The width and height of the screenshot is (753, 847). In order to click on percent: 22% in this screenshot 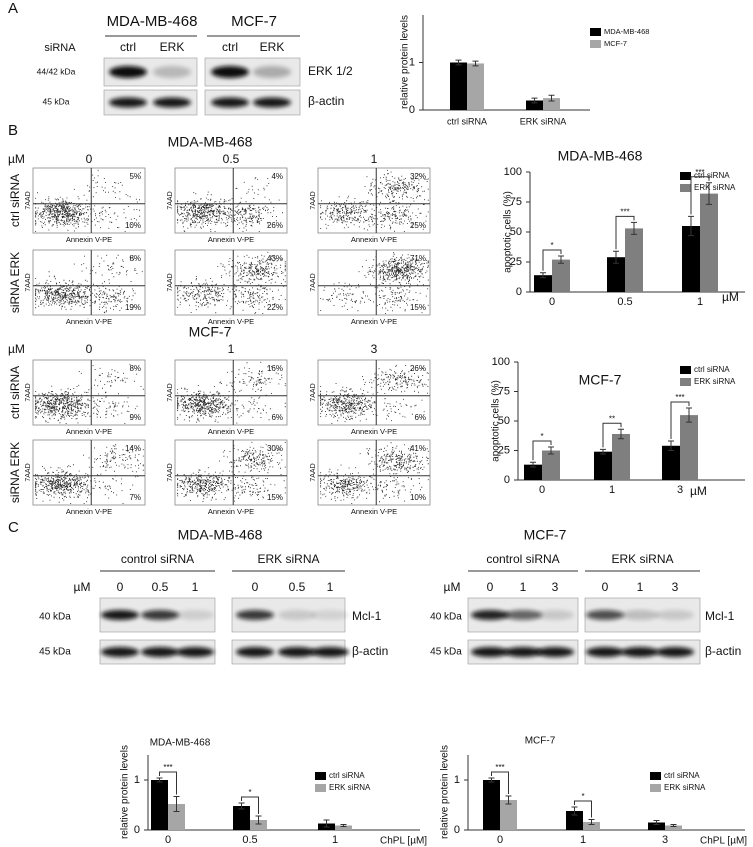, I will do `click(275, 307)`.